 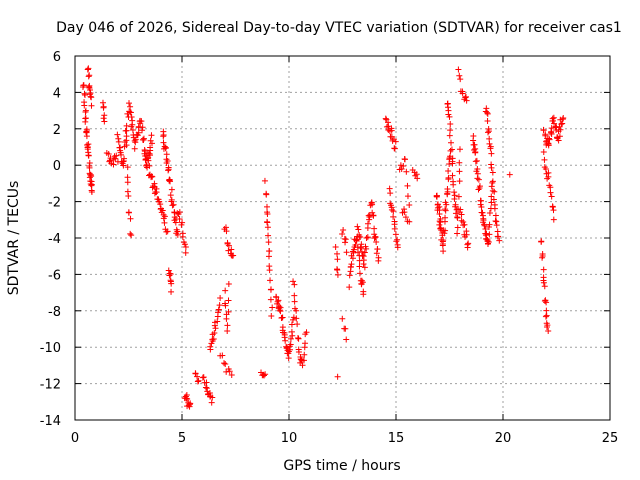 I want to click on y-tick-label: -2, so click(x=54, y=203).